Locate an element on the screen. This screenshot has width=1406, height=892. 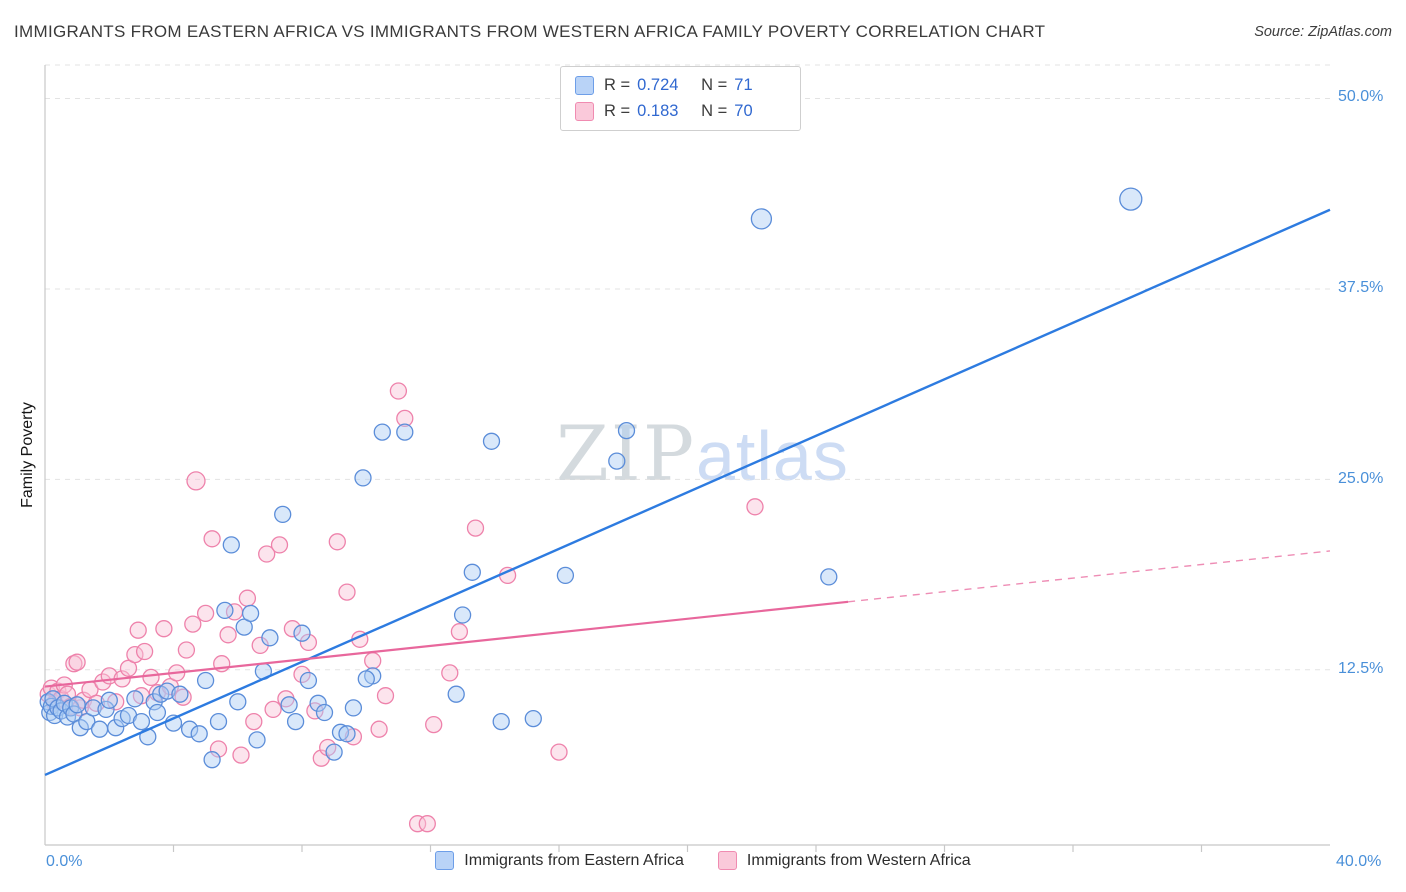
legend-row-eastern: R = 0.724 N = 71 is located at coordinates (678, 85).